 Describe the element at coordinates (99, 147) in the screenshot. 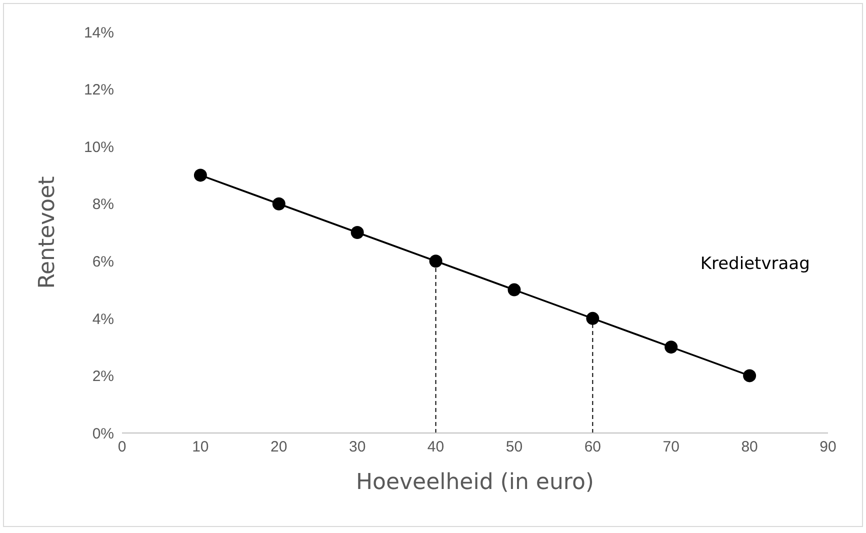

I see `y-tick-label: 10%` at that location.